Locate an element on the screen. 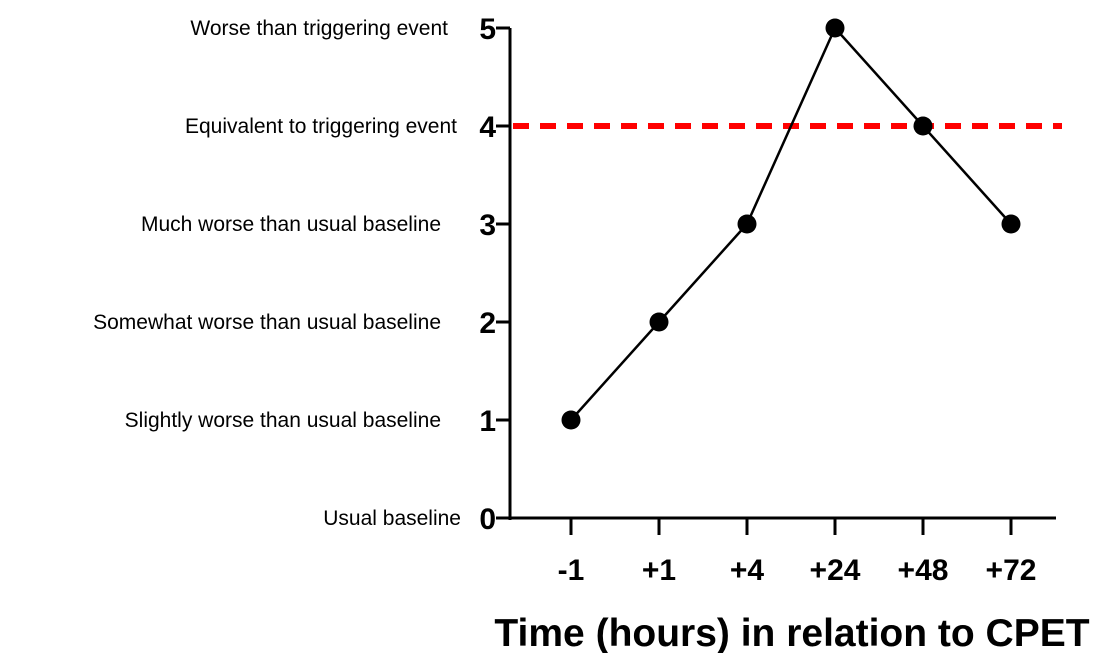 Image resolution: width=1107 pixels, height=653 pixels. x-ticks: -1 +1 +4 +24 +48 +72 is located at coordinates (797, 552).